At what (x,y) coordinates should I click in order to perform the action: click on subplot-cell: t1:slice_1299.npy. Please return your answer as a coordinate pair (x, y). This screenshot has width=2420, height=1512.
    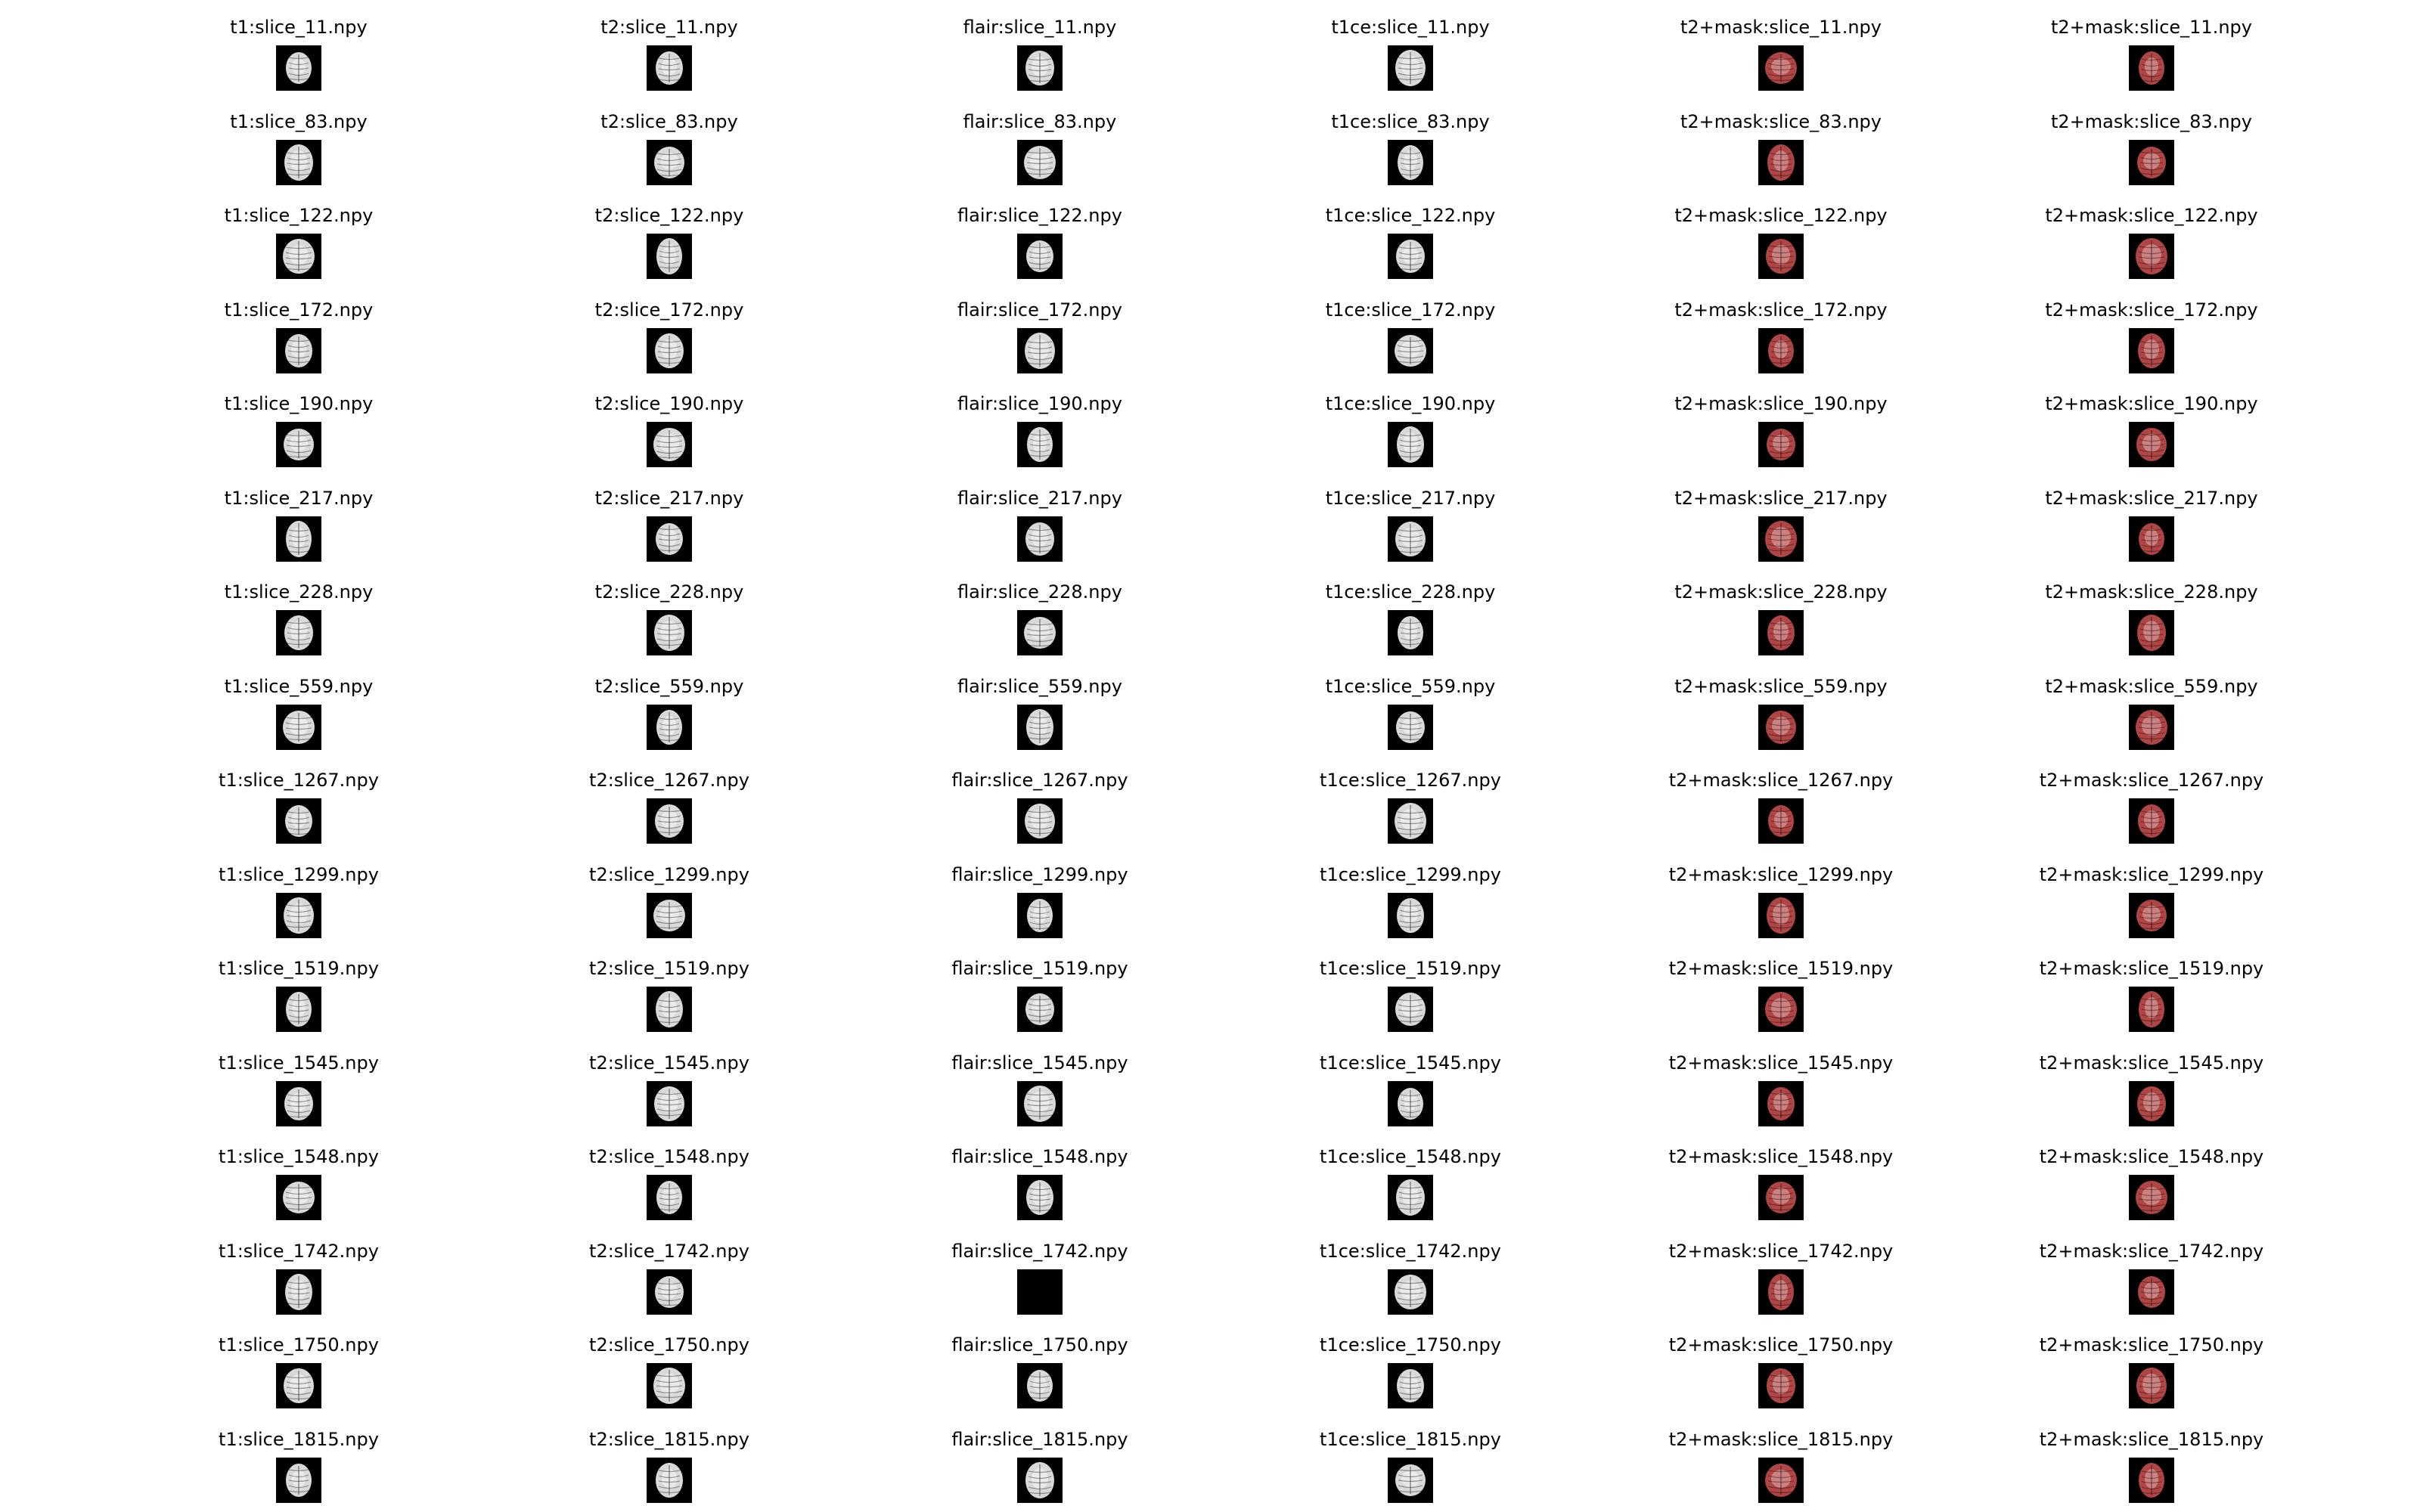
    Looking at the image, I should click on (298, 894).